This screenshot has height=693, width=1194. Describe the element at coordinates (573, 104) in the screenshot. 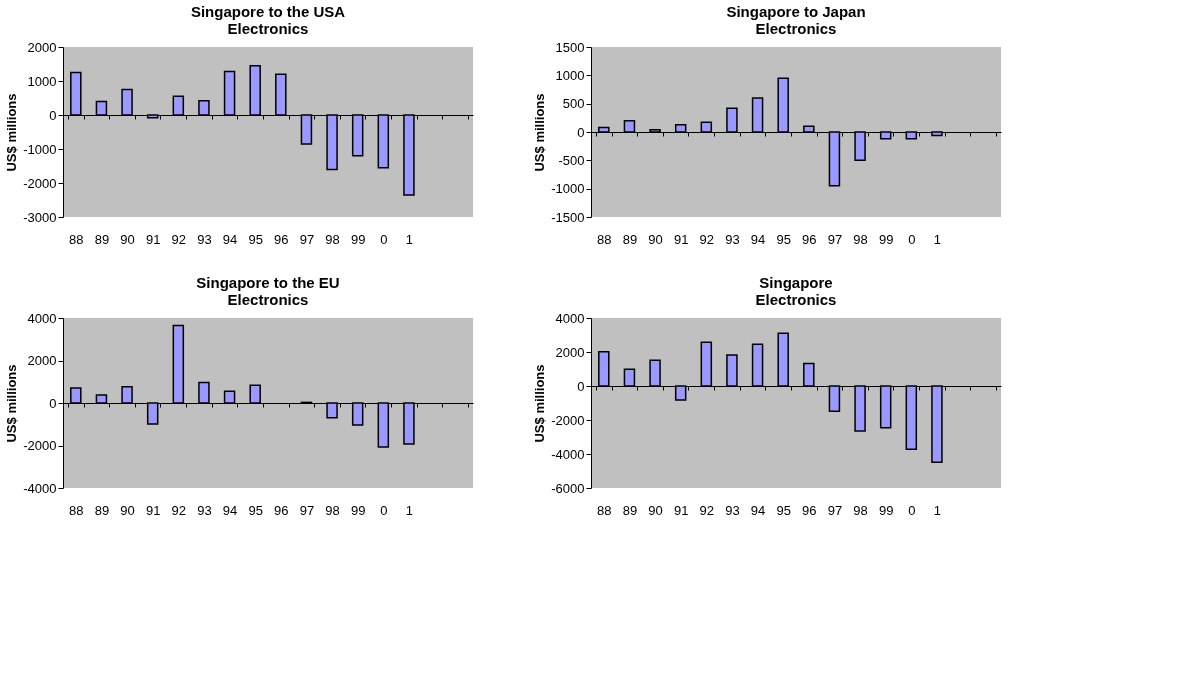

I see `y-tick-label: 500` at that location.